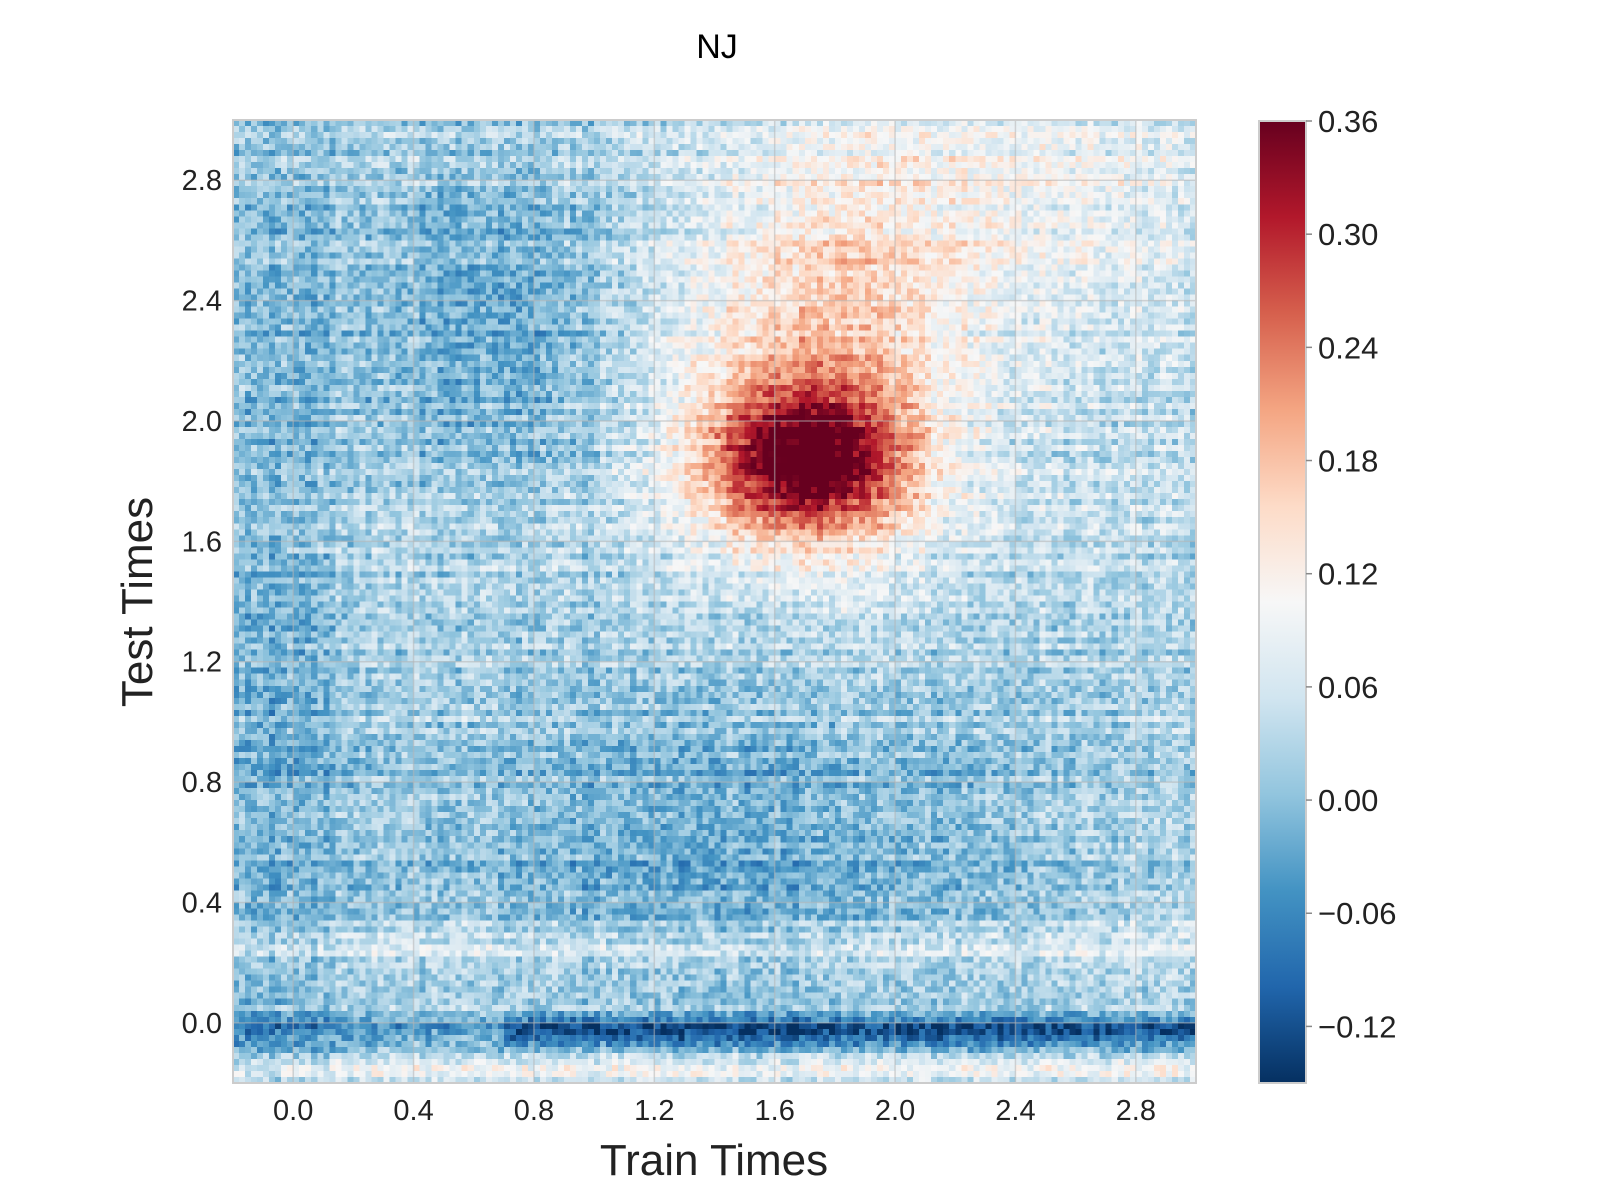 Image resolution: width=1600 pixels, height=1200 pixels. What do you see at coordinates (1357, 913) in the screenshot?
I see `colorbar-tick-label: −0.06` at bounding box center [1357, 913].